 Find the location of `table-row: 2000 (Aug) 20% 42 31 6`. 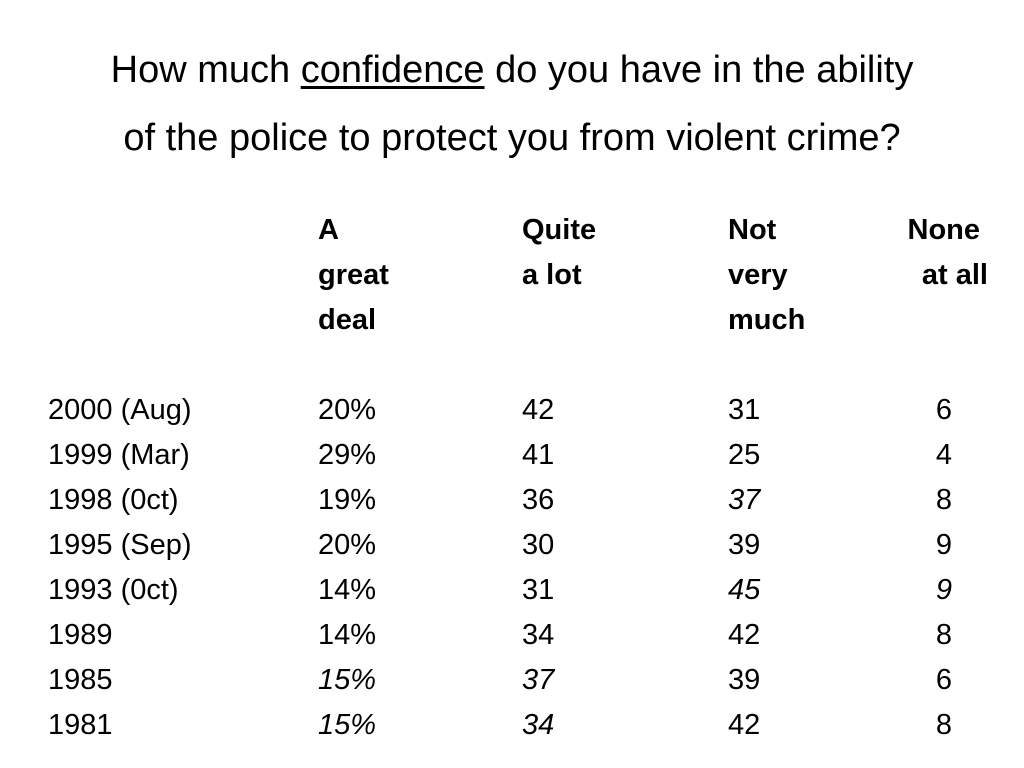

table-row: 2000 (Aug) 20% 42 31 6 is located at coordinates (500, 410).